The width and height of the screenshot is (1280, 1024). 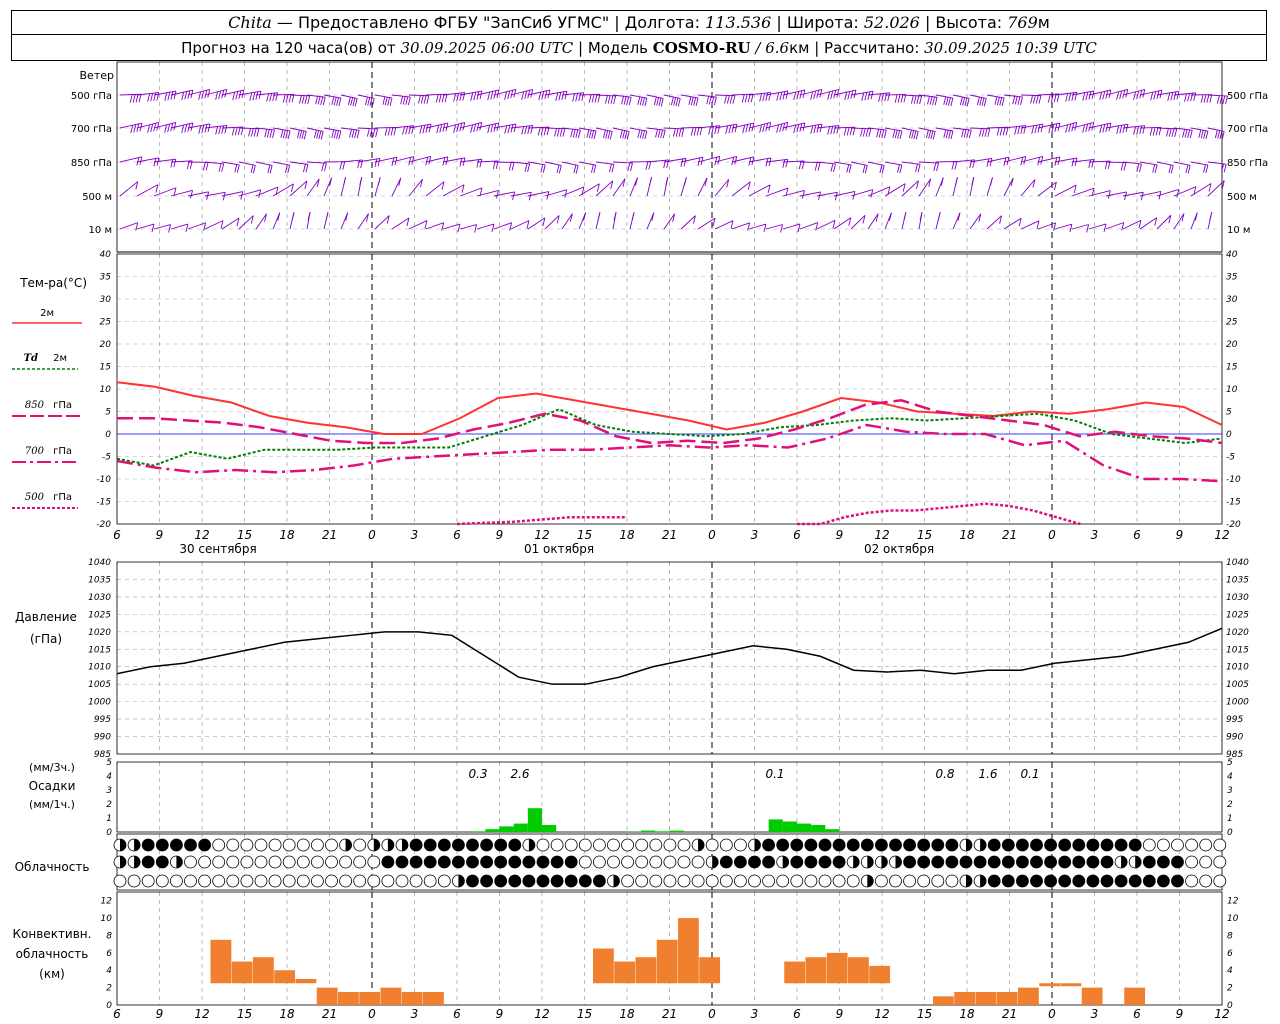 I want to click on precip-tick-right: 0, so click(x=1230, y=833).